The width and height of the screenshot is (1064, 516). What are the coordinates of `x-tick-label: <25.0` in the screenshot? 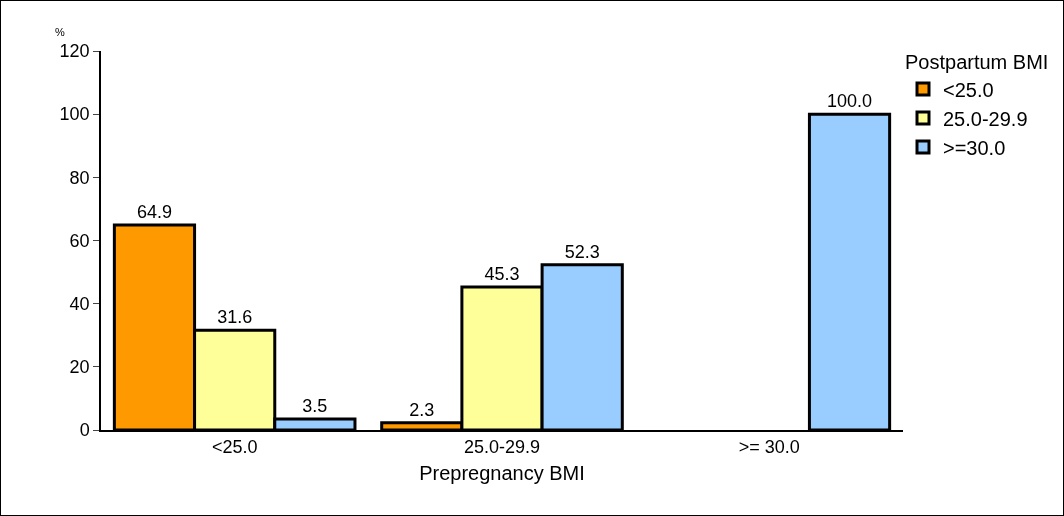 It's located at (234, 447).